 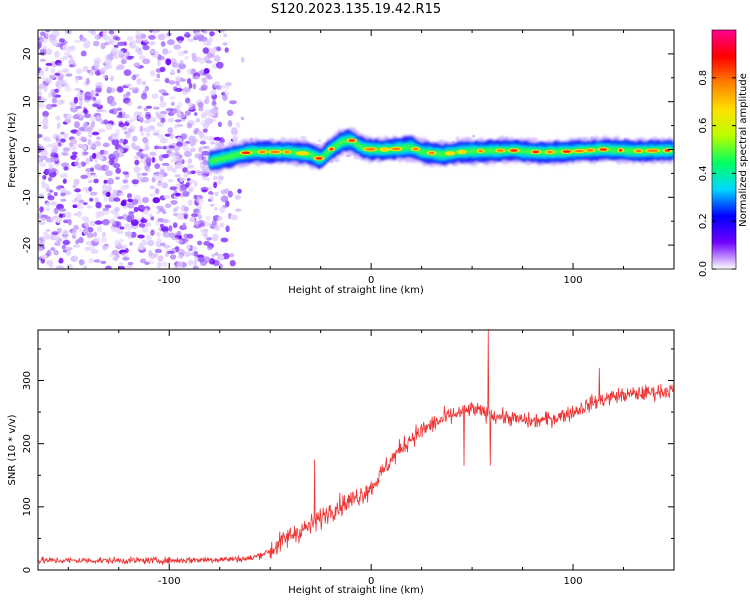 I want to click on y-tick-label: -20, so click(x=27, y=245).